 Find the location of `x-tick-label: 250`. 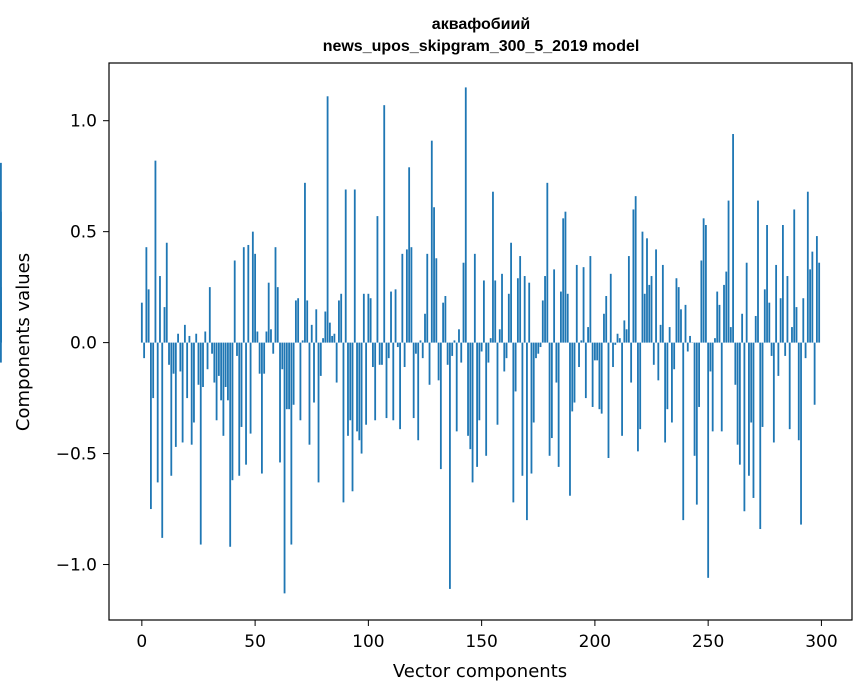

x-tick-label: 250 is located at coordinates (708, 642).